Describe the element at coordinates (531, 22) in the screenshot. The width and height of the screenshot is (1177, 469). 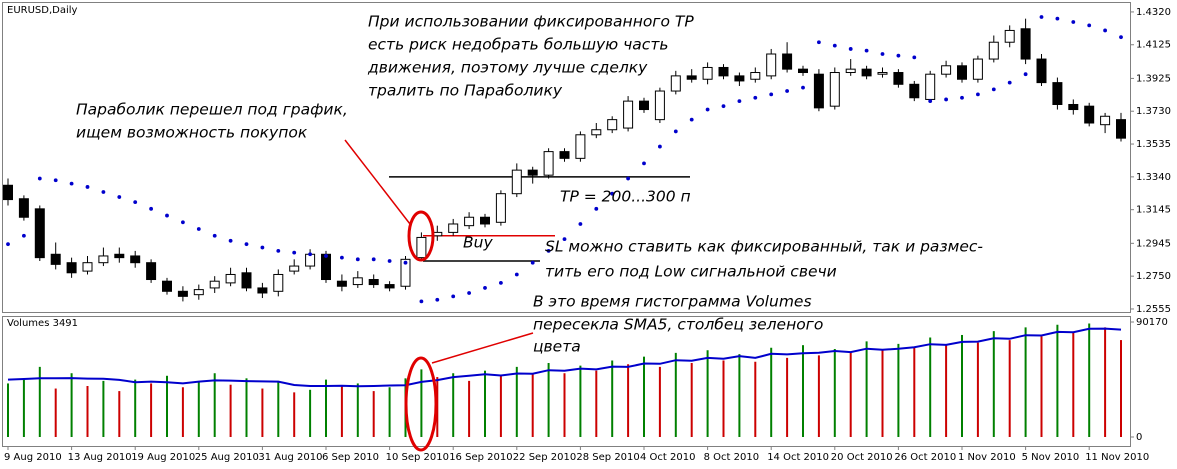
I see `annotation: При использовании фиксированного TP` at that location.